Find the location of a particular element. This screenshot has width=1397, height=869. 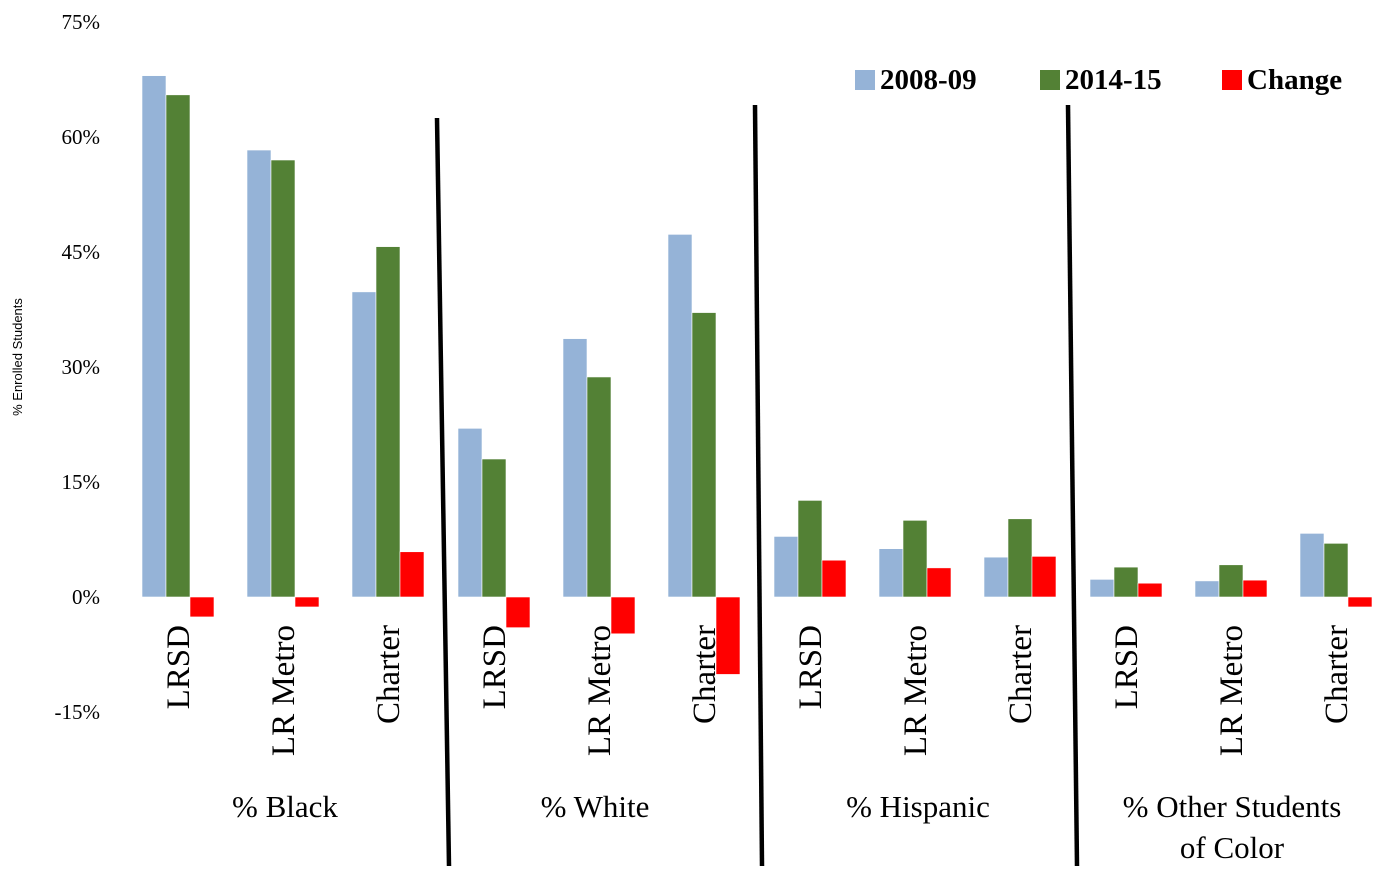

legend-label: 2008-09 is located at coordinates (928, 80).